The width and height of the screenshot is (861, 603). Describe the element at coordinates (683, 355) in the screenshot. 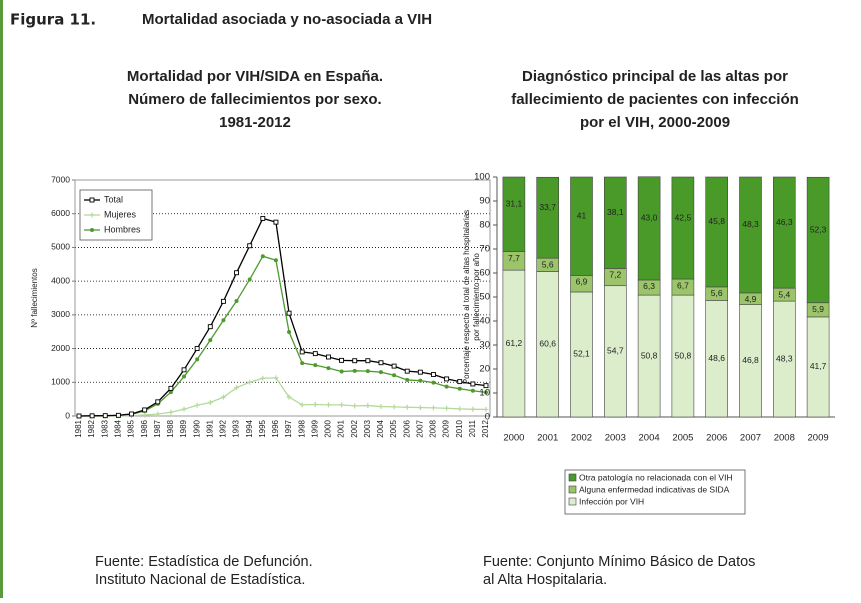

I see `value-label: 50,8` at that location.